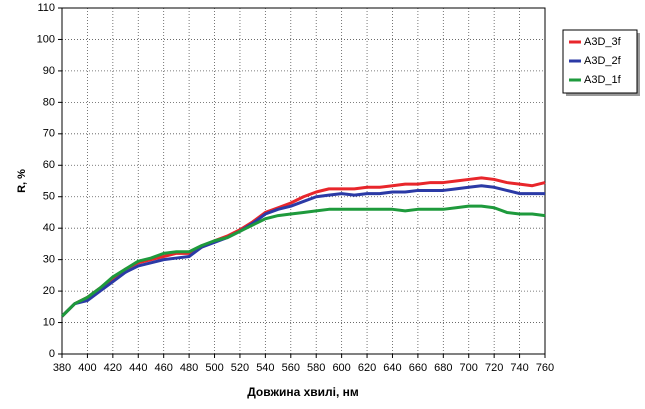 Image resolution: width=645 pixels, height=409 pixels. I want to click on x-tick-label: 540, so click(265, 368).